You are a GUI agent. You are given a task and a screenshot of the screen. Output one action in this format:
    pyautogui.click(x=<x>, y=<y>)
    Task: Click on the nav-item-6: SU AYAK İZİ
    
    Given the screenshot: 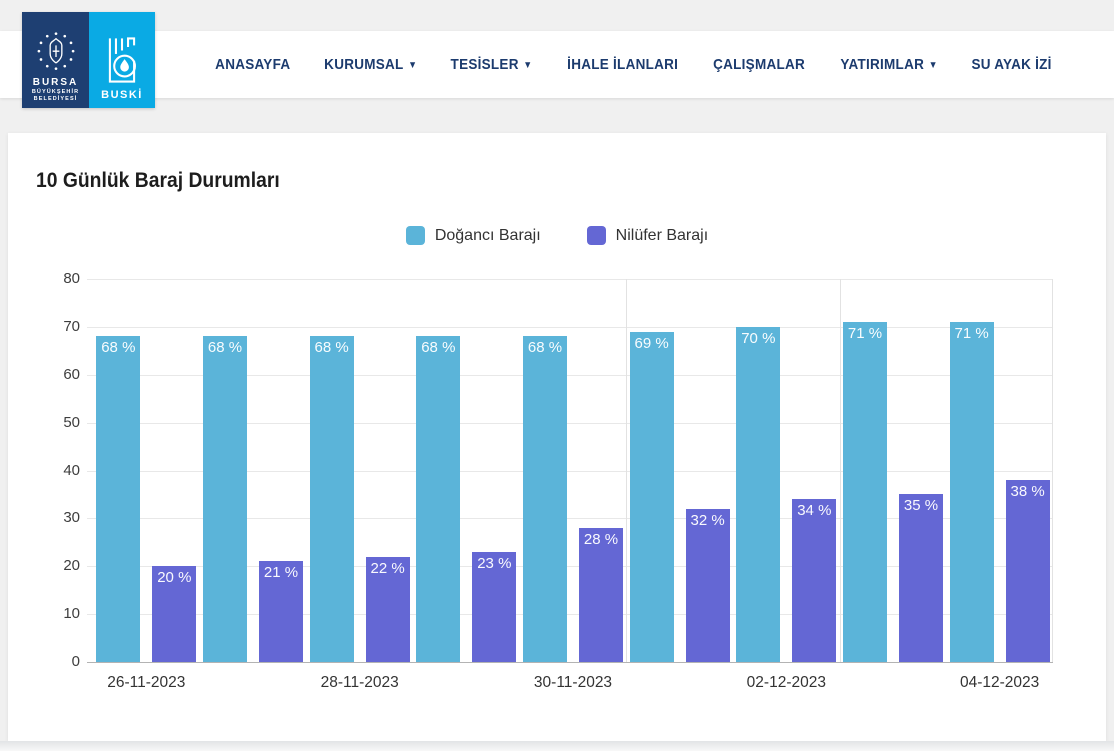 What is the action you would take?
    pyautogui.click(x=1011, y=64)
    